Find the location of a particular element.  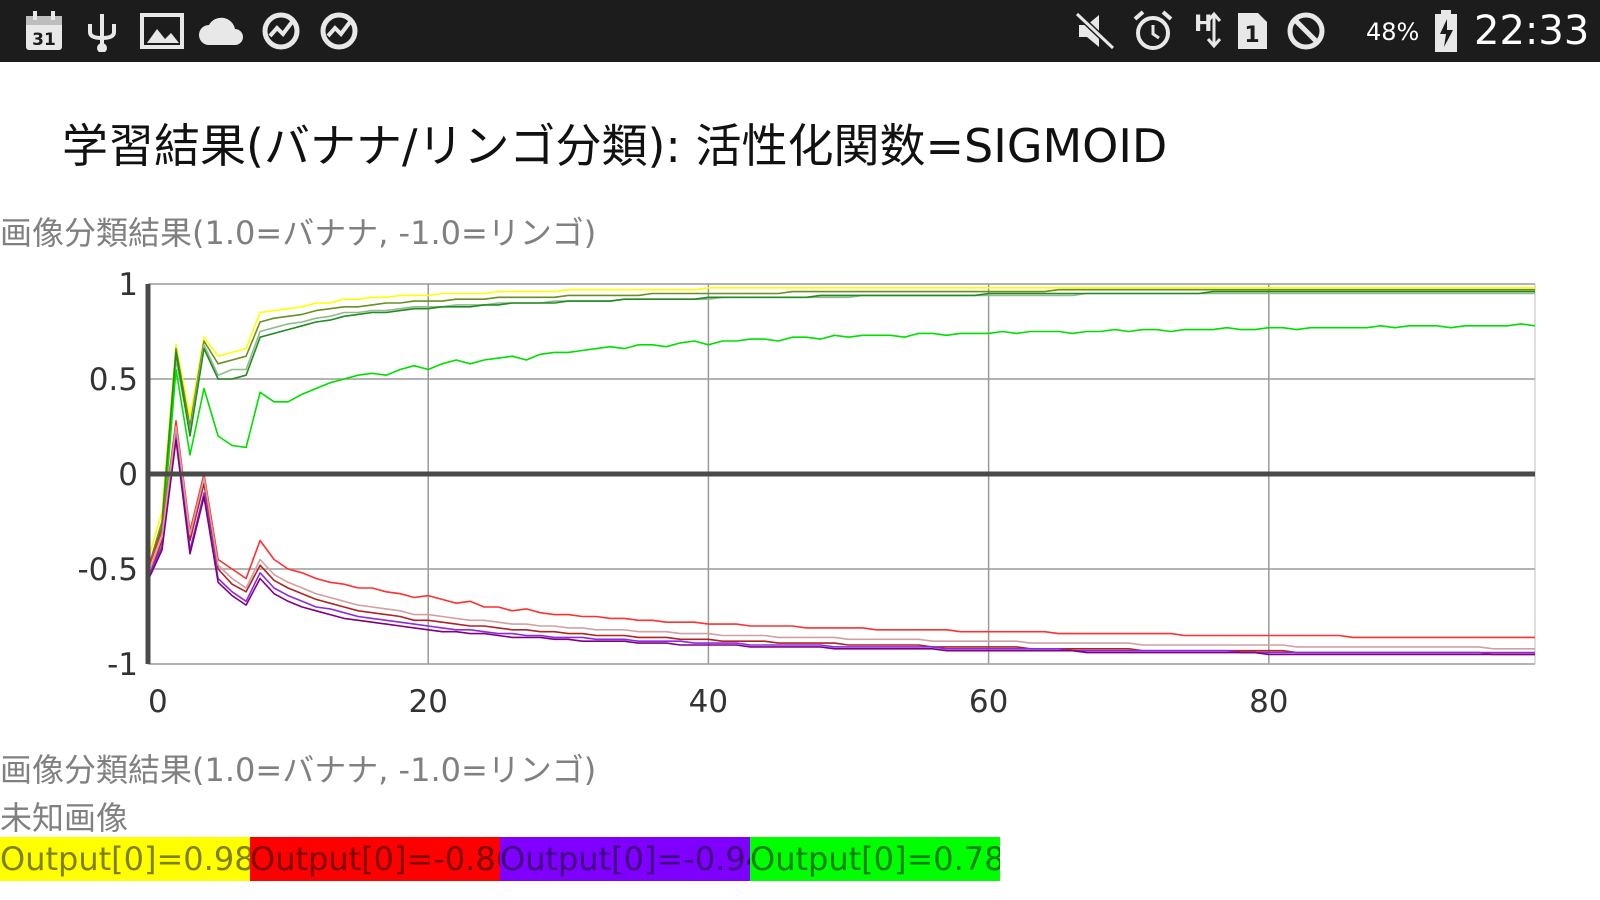

y-tick-label: 0.5 is located at coordinates (113, 380).